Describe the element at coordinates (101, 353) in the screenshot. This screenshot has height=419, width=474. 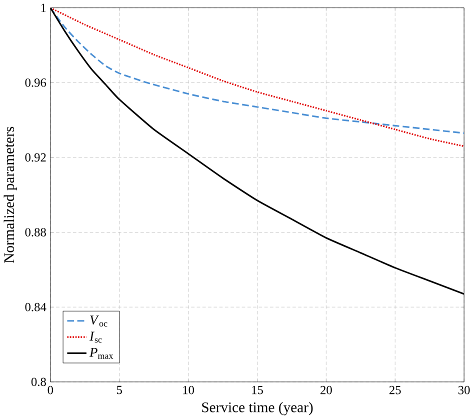
I see `legend-label: P$_{max}$` at that location.